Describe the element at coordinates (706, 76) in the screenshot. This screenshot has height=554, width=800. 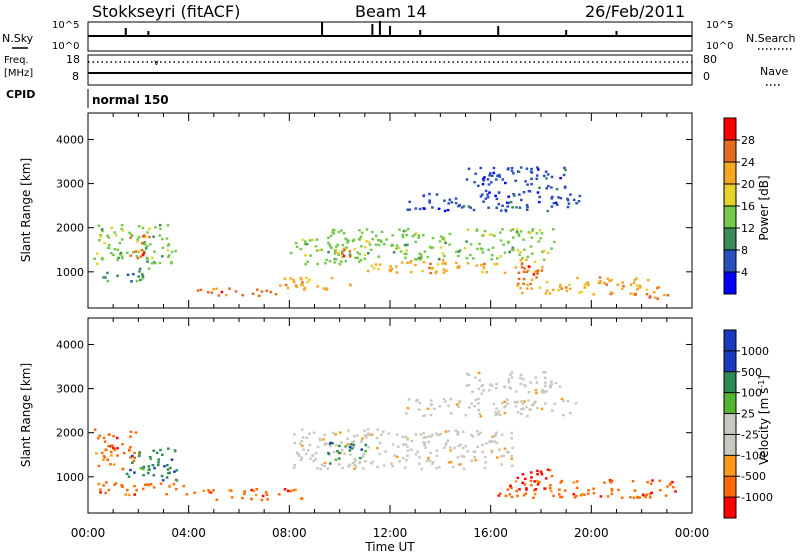
I see `nave-tick-bottom: 0` at that location.